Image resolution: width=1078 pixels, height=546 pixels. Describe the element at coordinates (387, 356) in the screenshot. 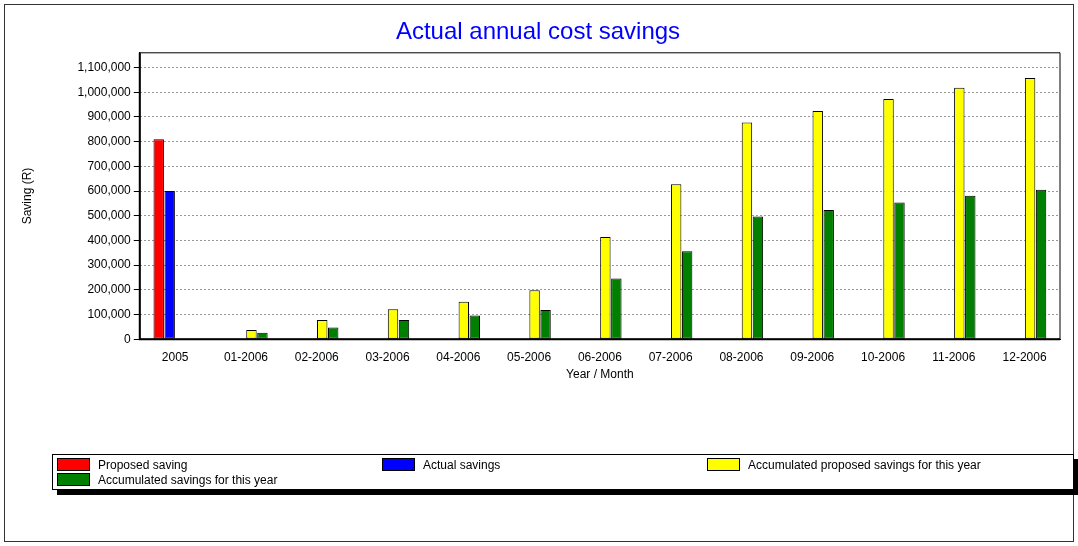

I see `x-tick-label: 03-2006` at that location.